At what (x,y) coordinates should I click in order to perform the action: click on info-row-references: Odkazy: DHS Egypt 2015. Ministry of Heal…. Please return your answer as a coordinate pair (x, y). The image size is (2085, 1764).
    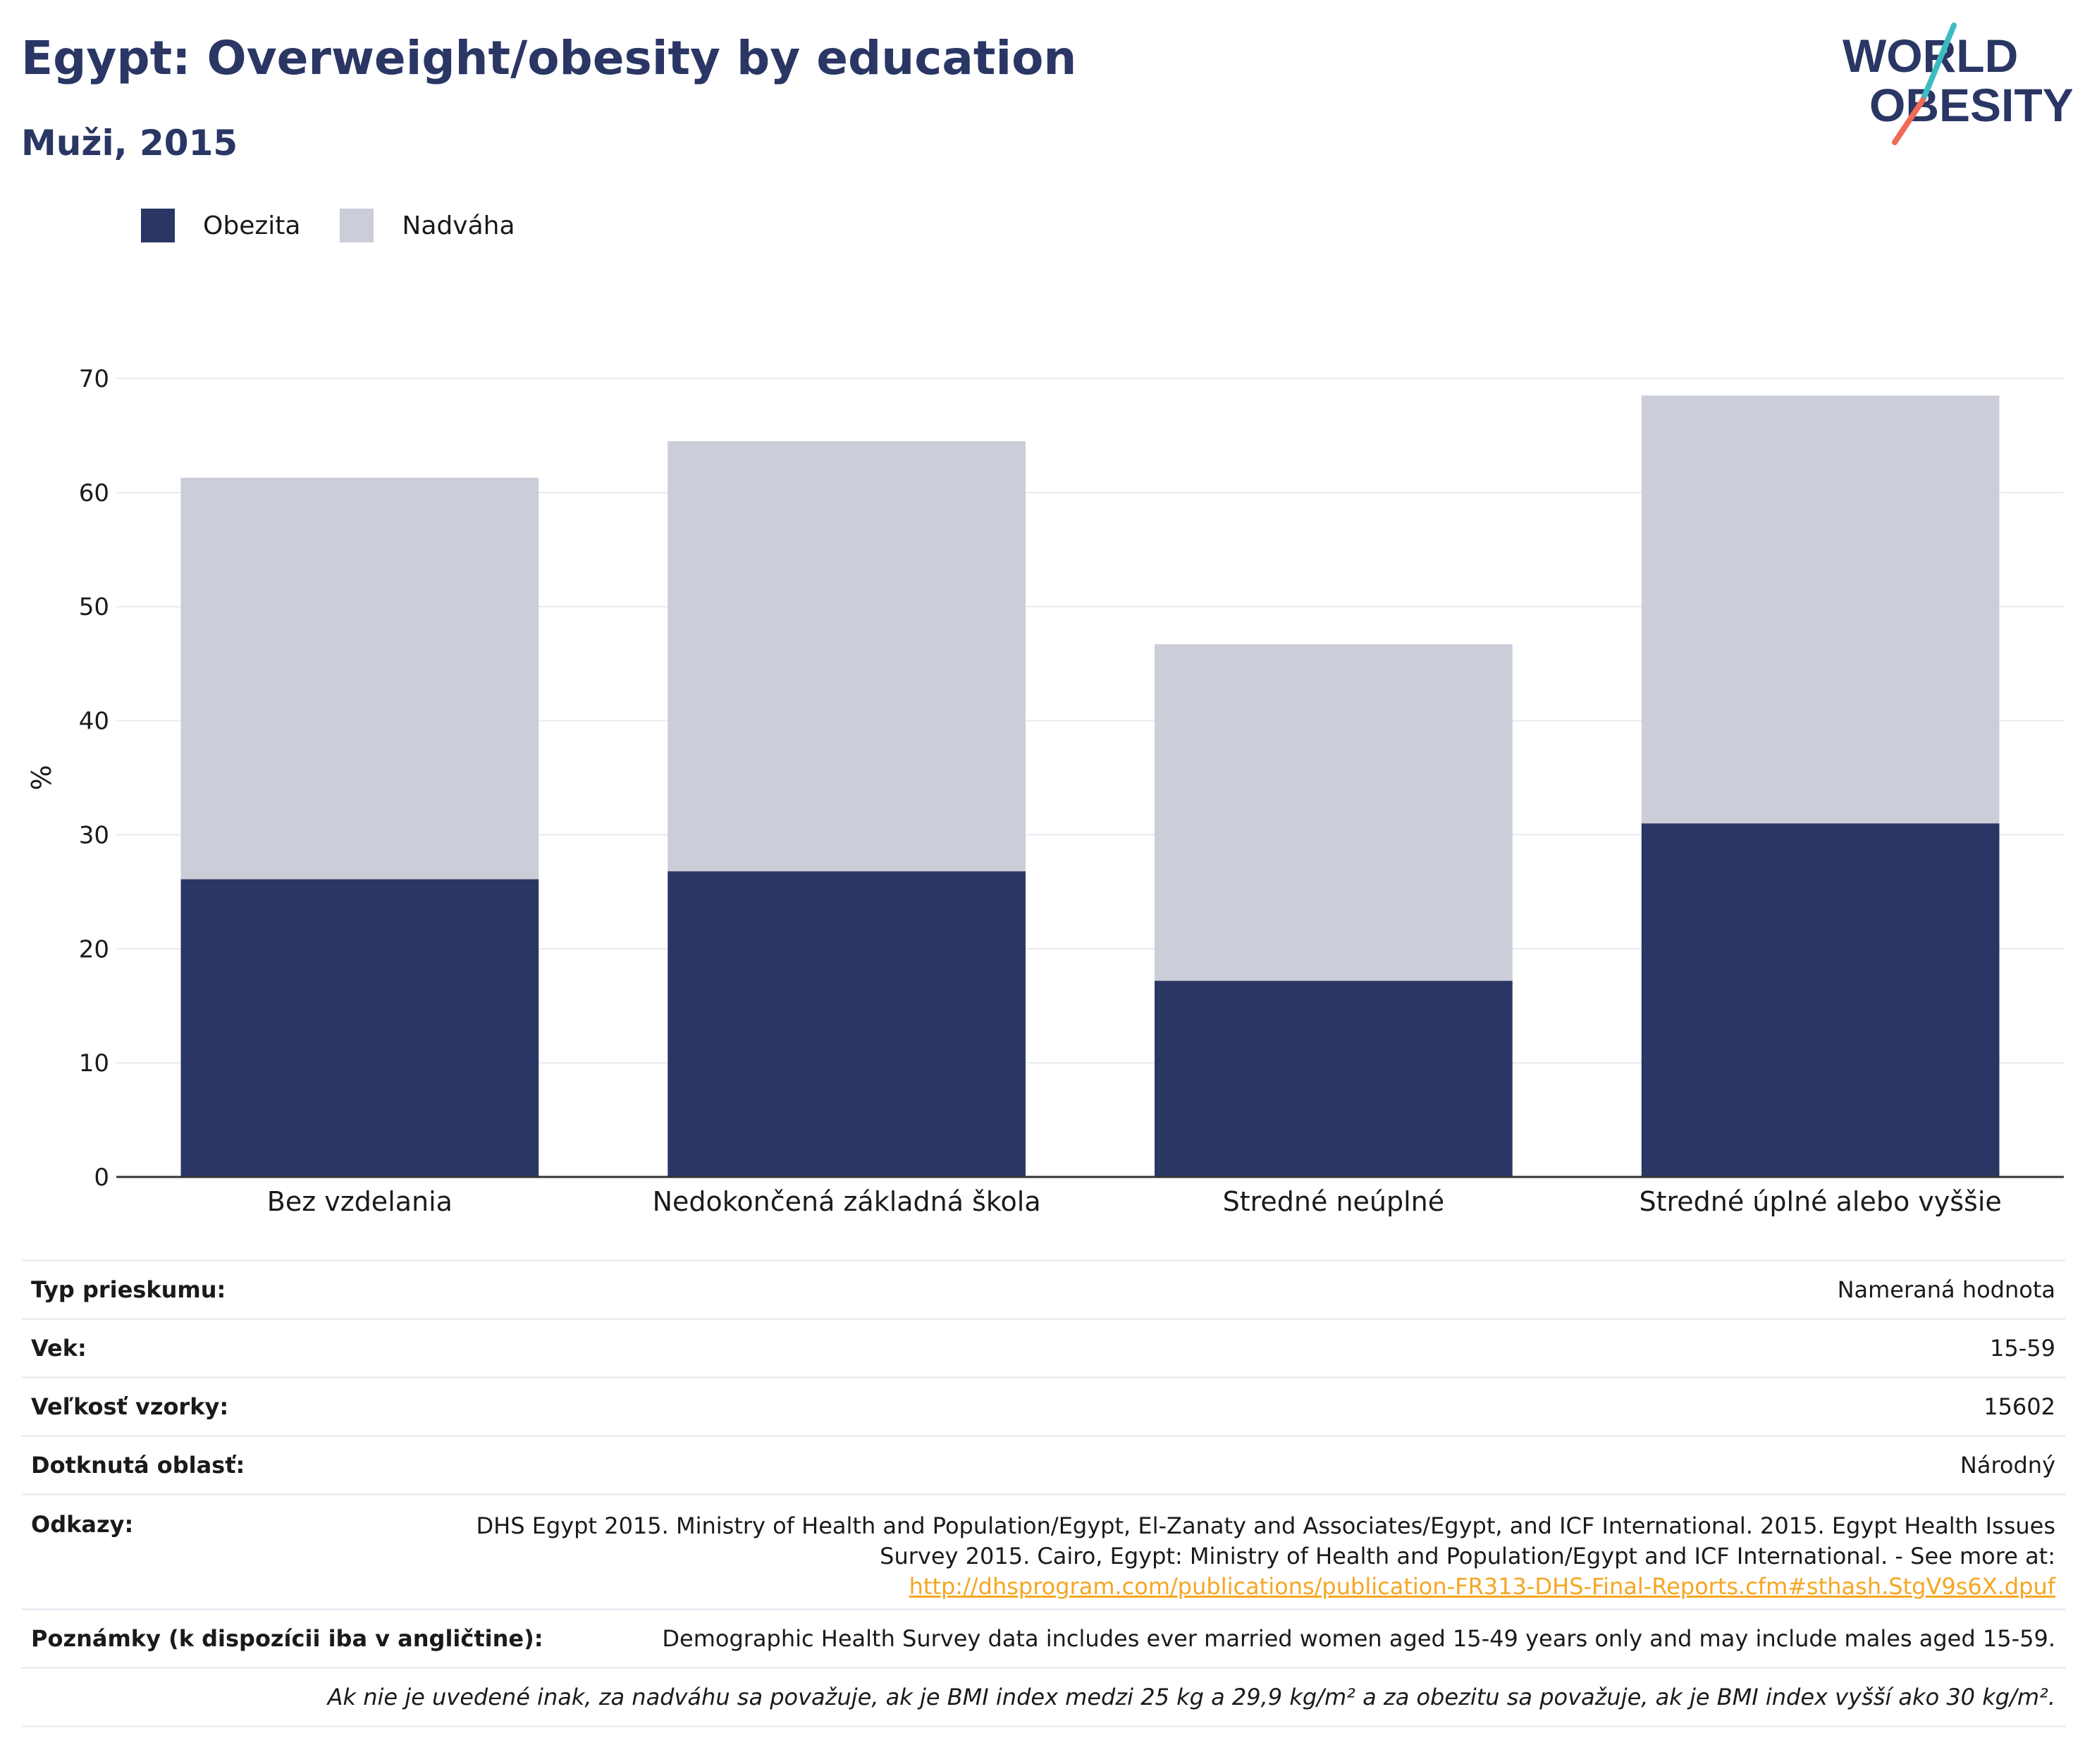
    Looking at the image, I should click on (1043, 1550).